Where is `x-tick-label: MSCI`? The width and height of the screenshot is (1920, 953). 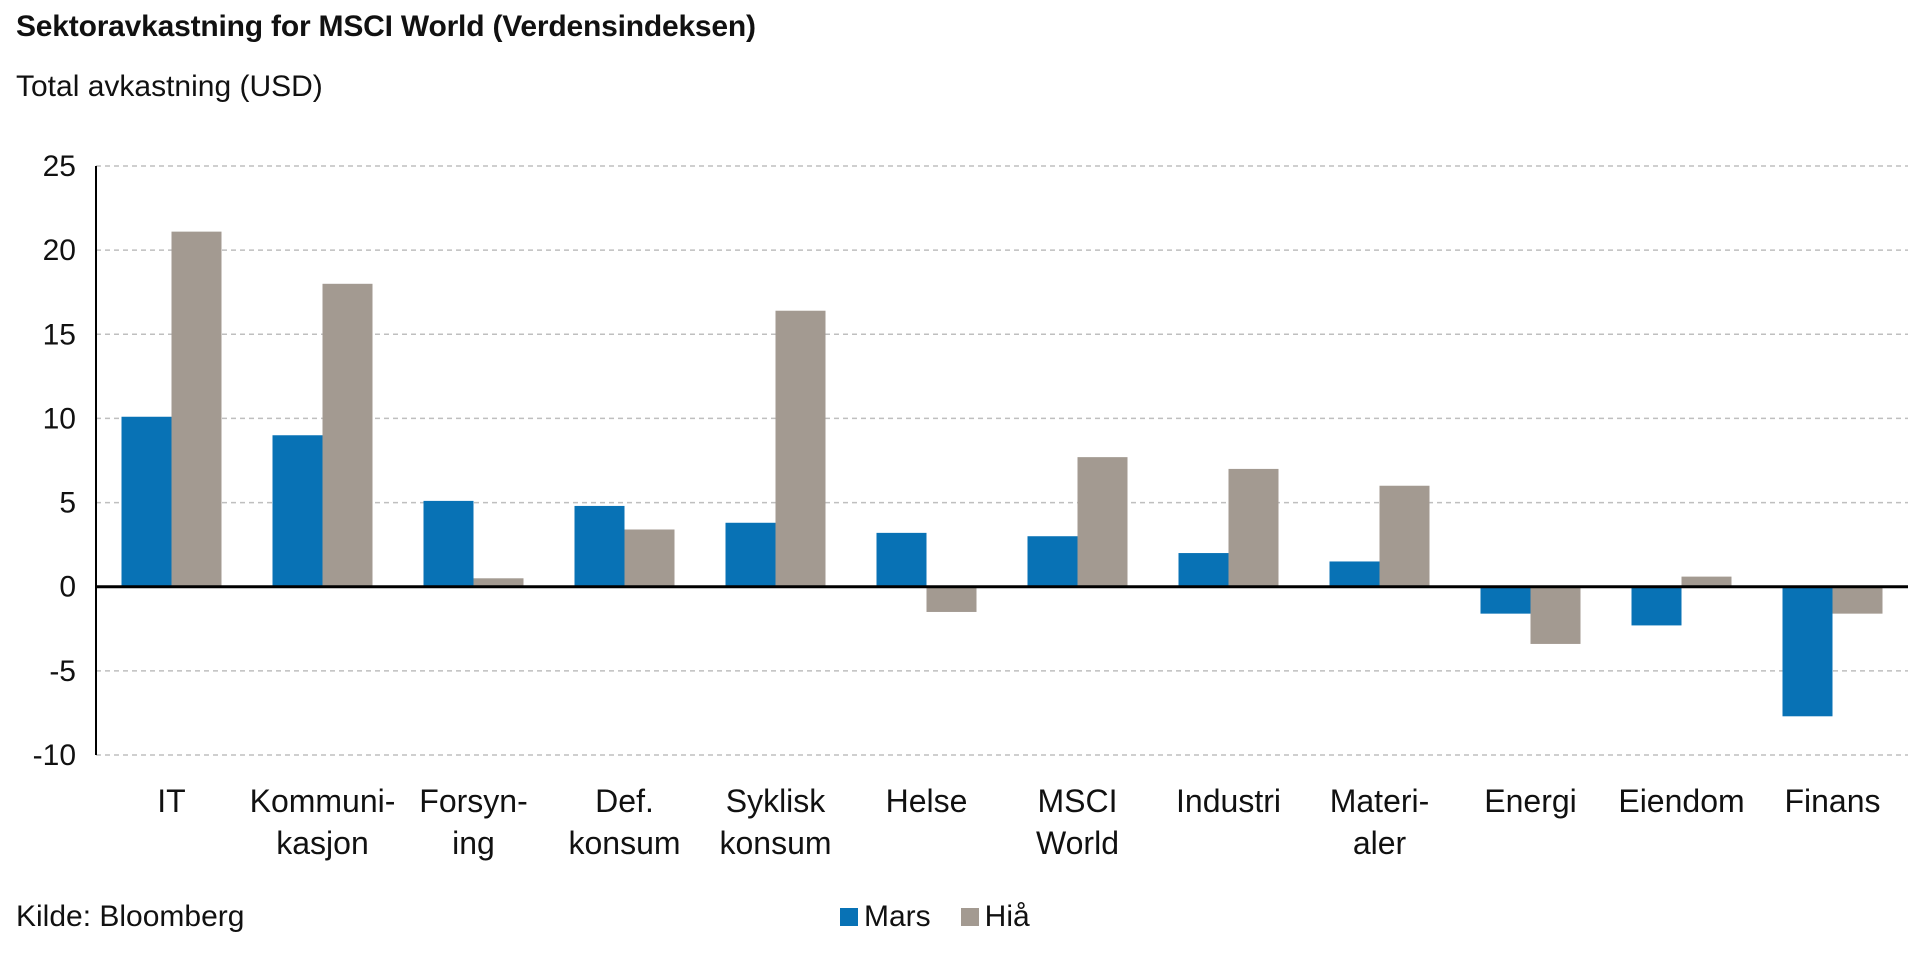 x-tick-label: MSCI is located at coordinates (1078, 801).